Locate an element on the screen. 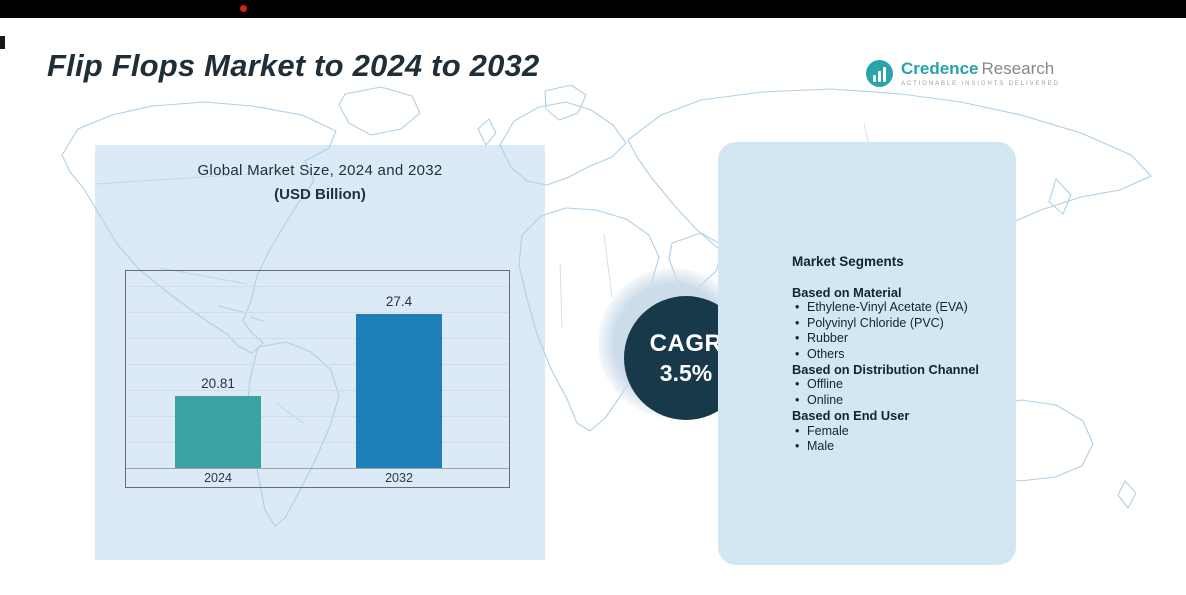 The height and width of the screenshot is (595, 1186). segment-item: Offline is located at coordinates (899, 385).